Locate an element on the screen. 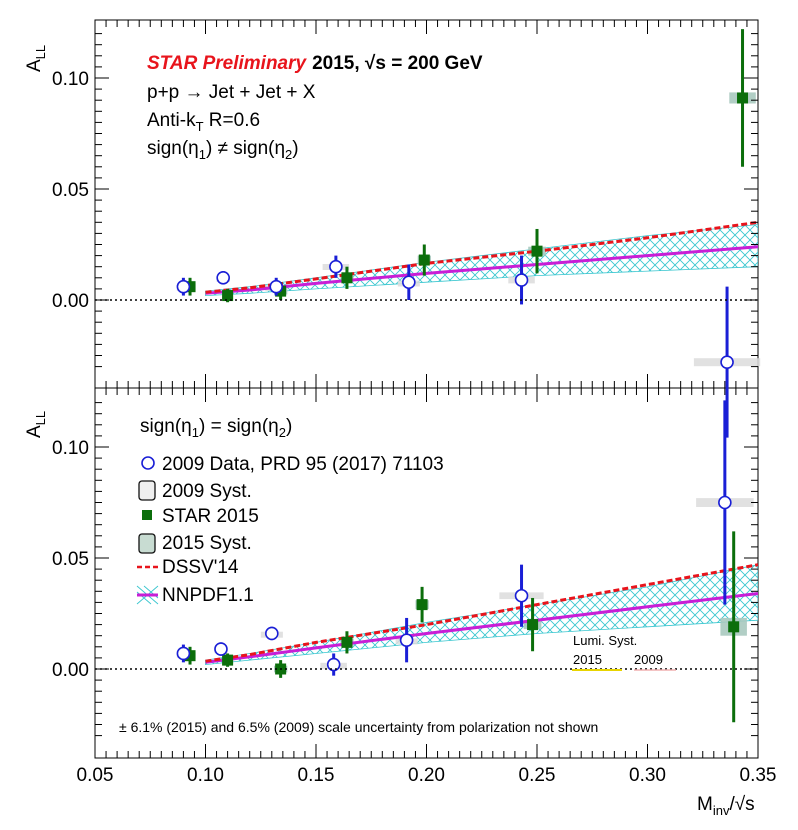 The image size is (798, 830). legend-marker-syst2009 is located at coordinates (147, 490).